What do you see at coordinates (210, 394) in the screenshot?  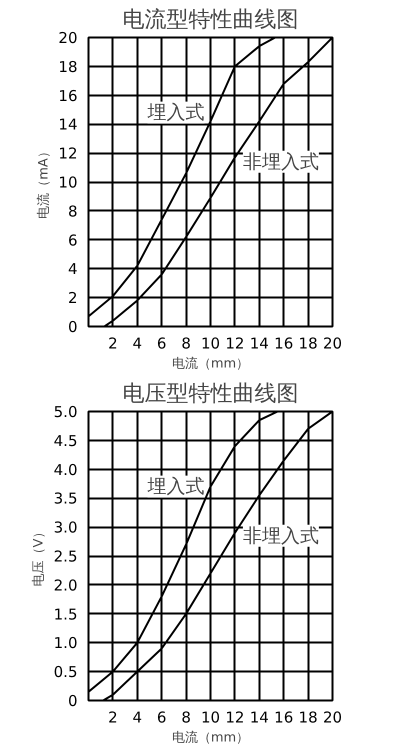 I see `chart-title: 电压型特性曲线图` at bounding box center [210, 394].